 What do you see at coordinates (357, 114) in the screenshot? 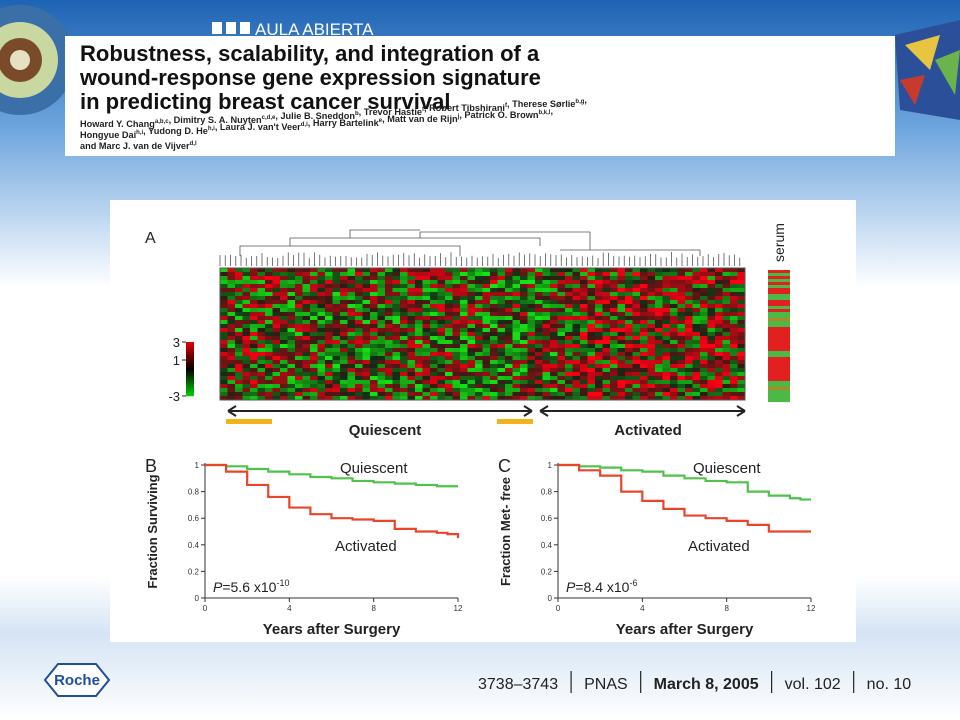
I see `author-affiliation: b` at bounding box center [357, 114].